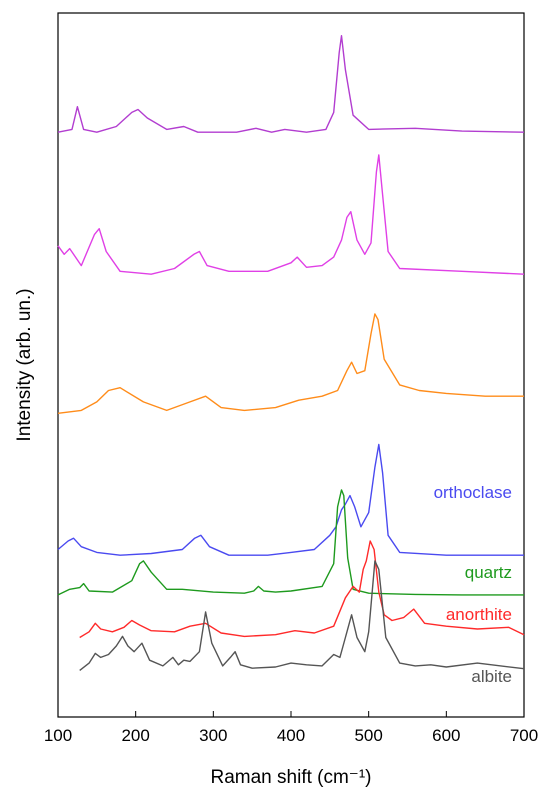 The height and width of the screenshot is (810, 550). Describe the element at coordinates (291, 735) in the screenshot. I see `x-tick-label: 400` at that location.